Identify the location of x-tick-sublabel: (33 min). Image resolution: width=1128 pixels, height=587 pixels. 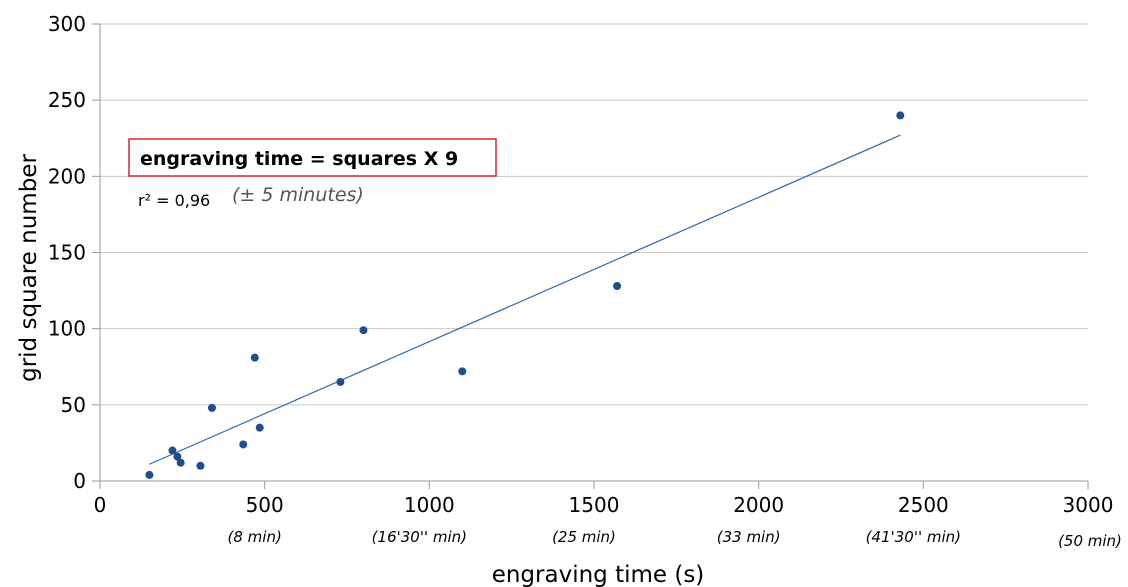
(749, 537).